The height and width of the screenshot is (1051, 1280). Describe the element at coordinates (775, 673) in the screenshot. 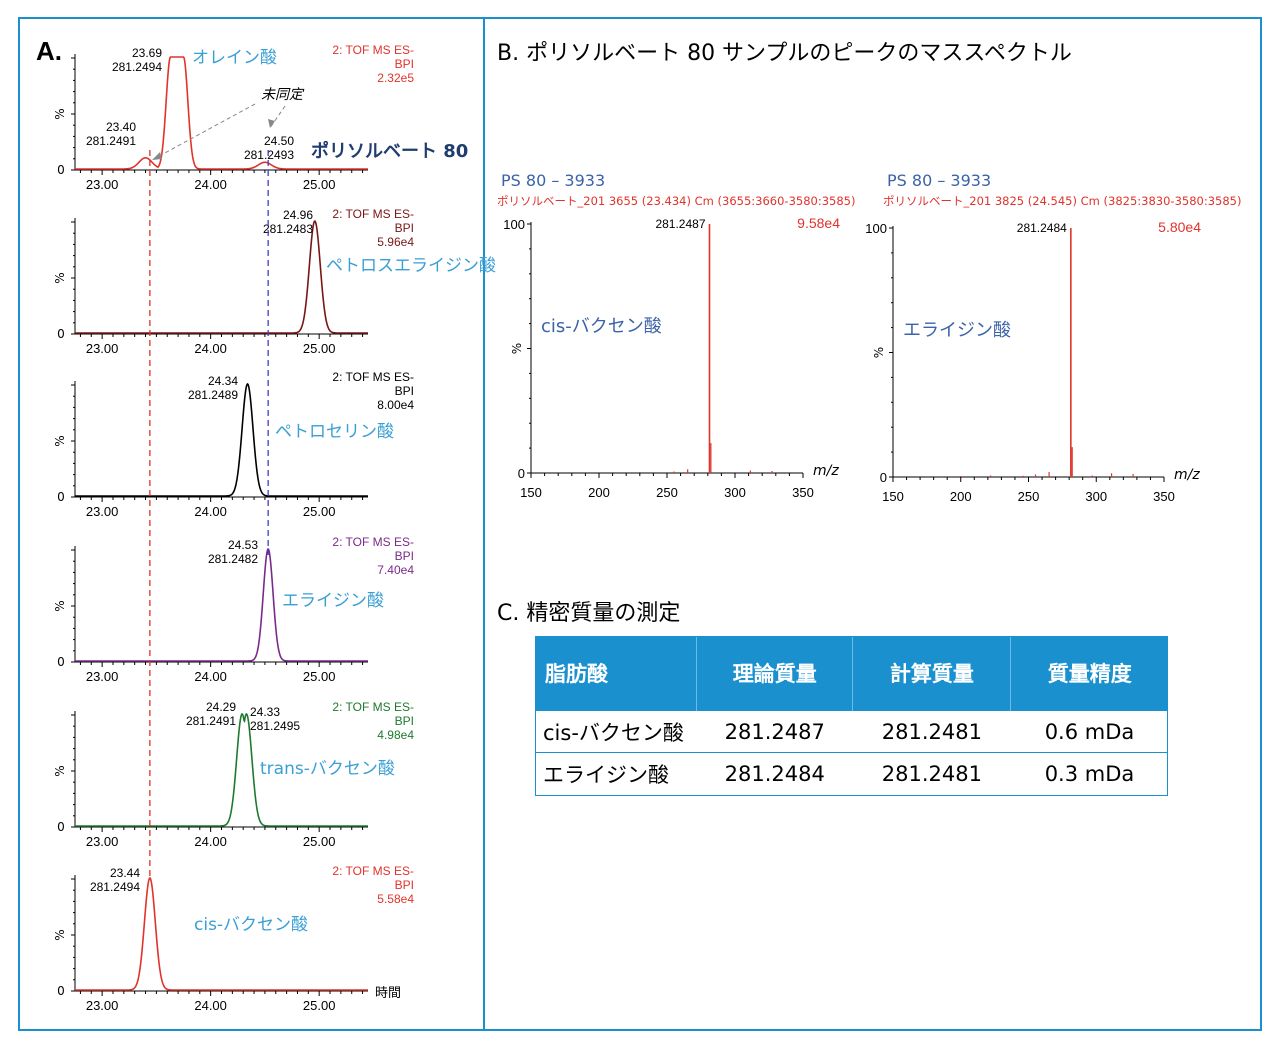

I see `table-header: 理論質量` at that location.